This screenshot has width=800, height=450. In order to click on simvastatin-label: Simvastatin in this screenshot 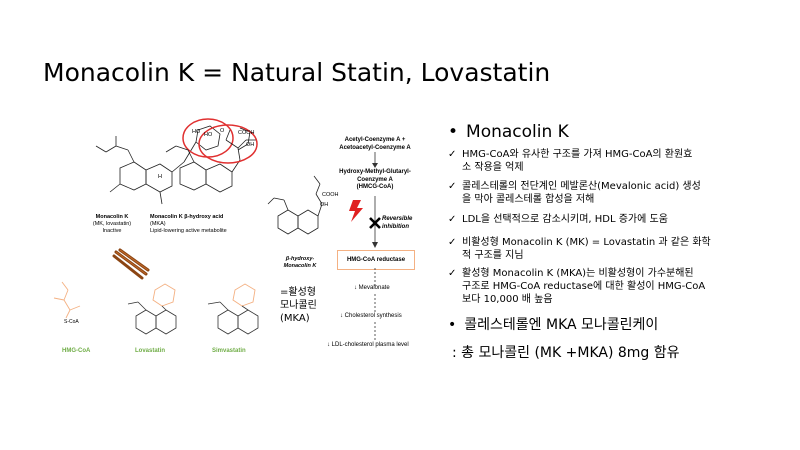, I will do `click(229, 351)`.